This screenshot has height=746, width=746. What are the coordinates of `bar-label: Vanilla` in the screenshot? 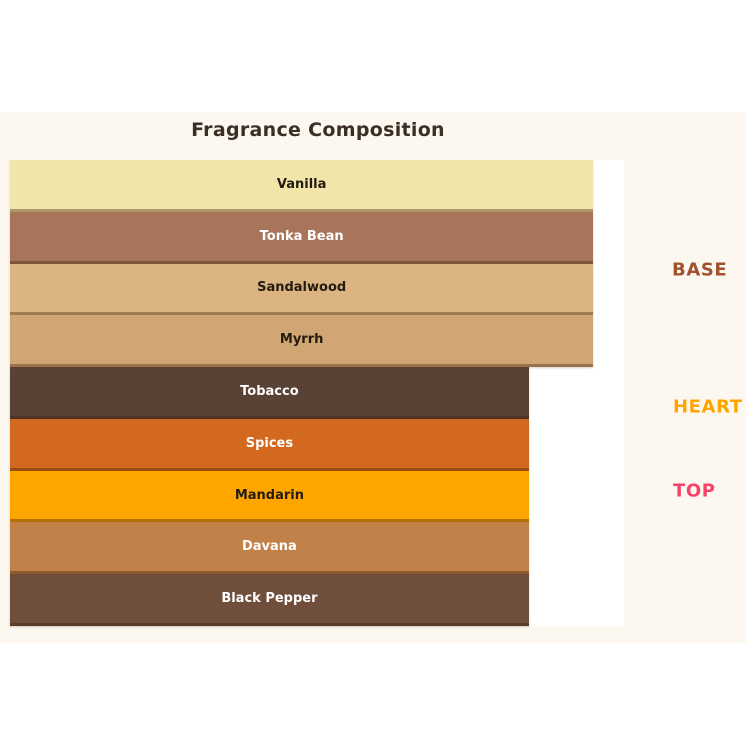 It's located at (301, 184).